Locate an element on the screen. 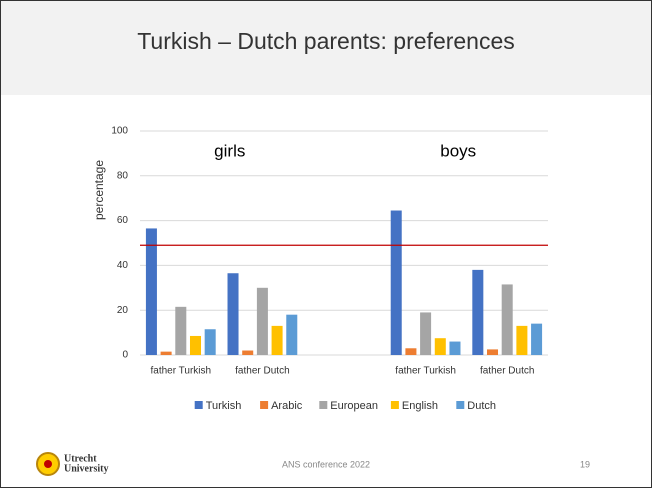 This screenshot has height=493, width=652. logo-text: University is located at coordinates (86, 468).